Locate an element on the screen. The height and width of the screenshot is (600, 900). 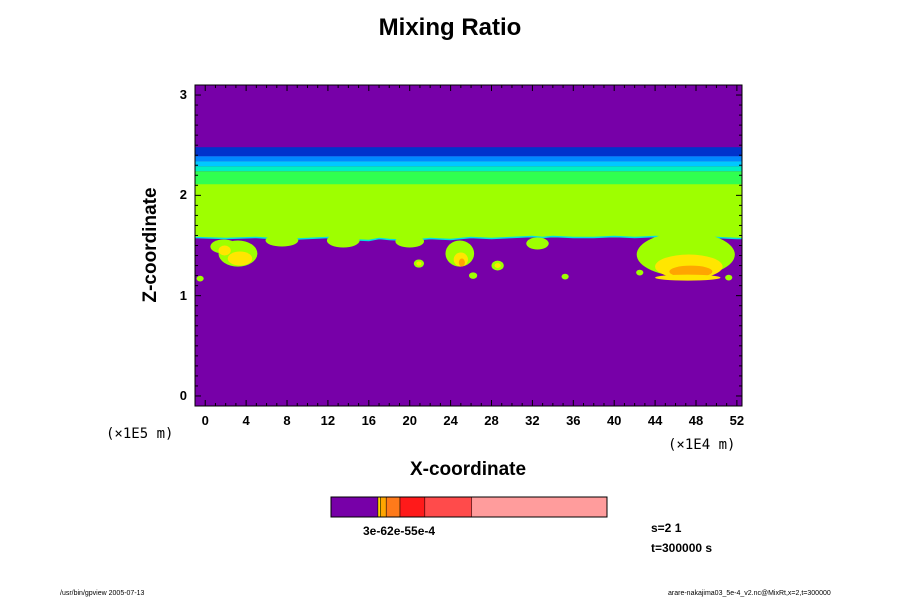
y-axis-label: Z-coordinate is located at coordinates (150, 245).